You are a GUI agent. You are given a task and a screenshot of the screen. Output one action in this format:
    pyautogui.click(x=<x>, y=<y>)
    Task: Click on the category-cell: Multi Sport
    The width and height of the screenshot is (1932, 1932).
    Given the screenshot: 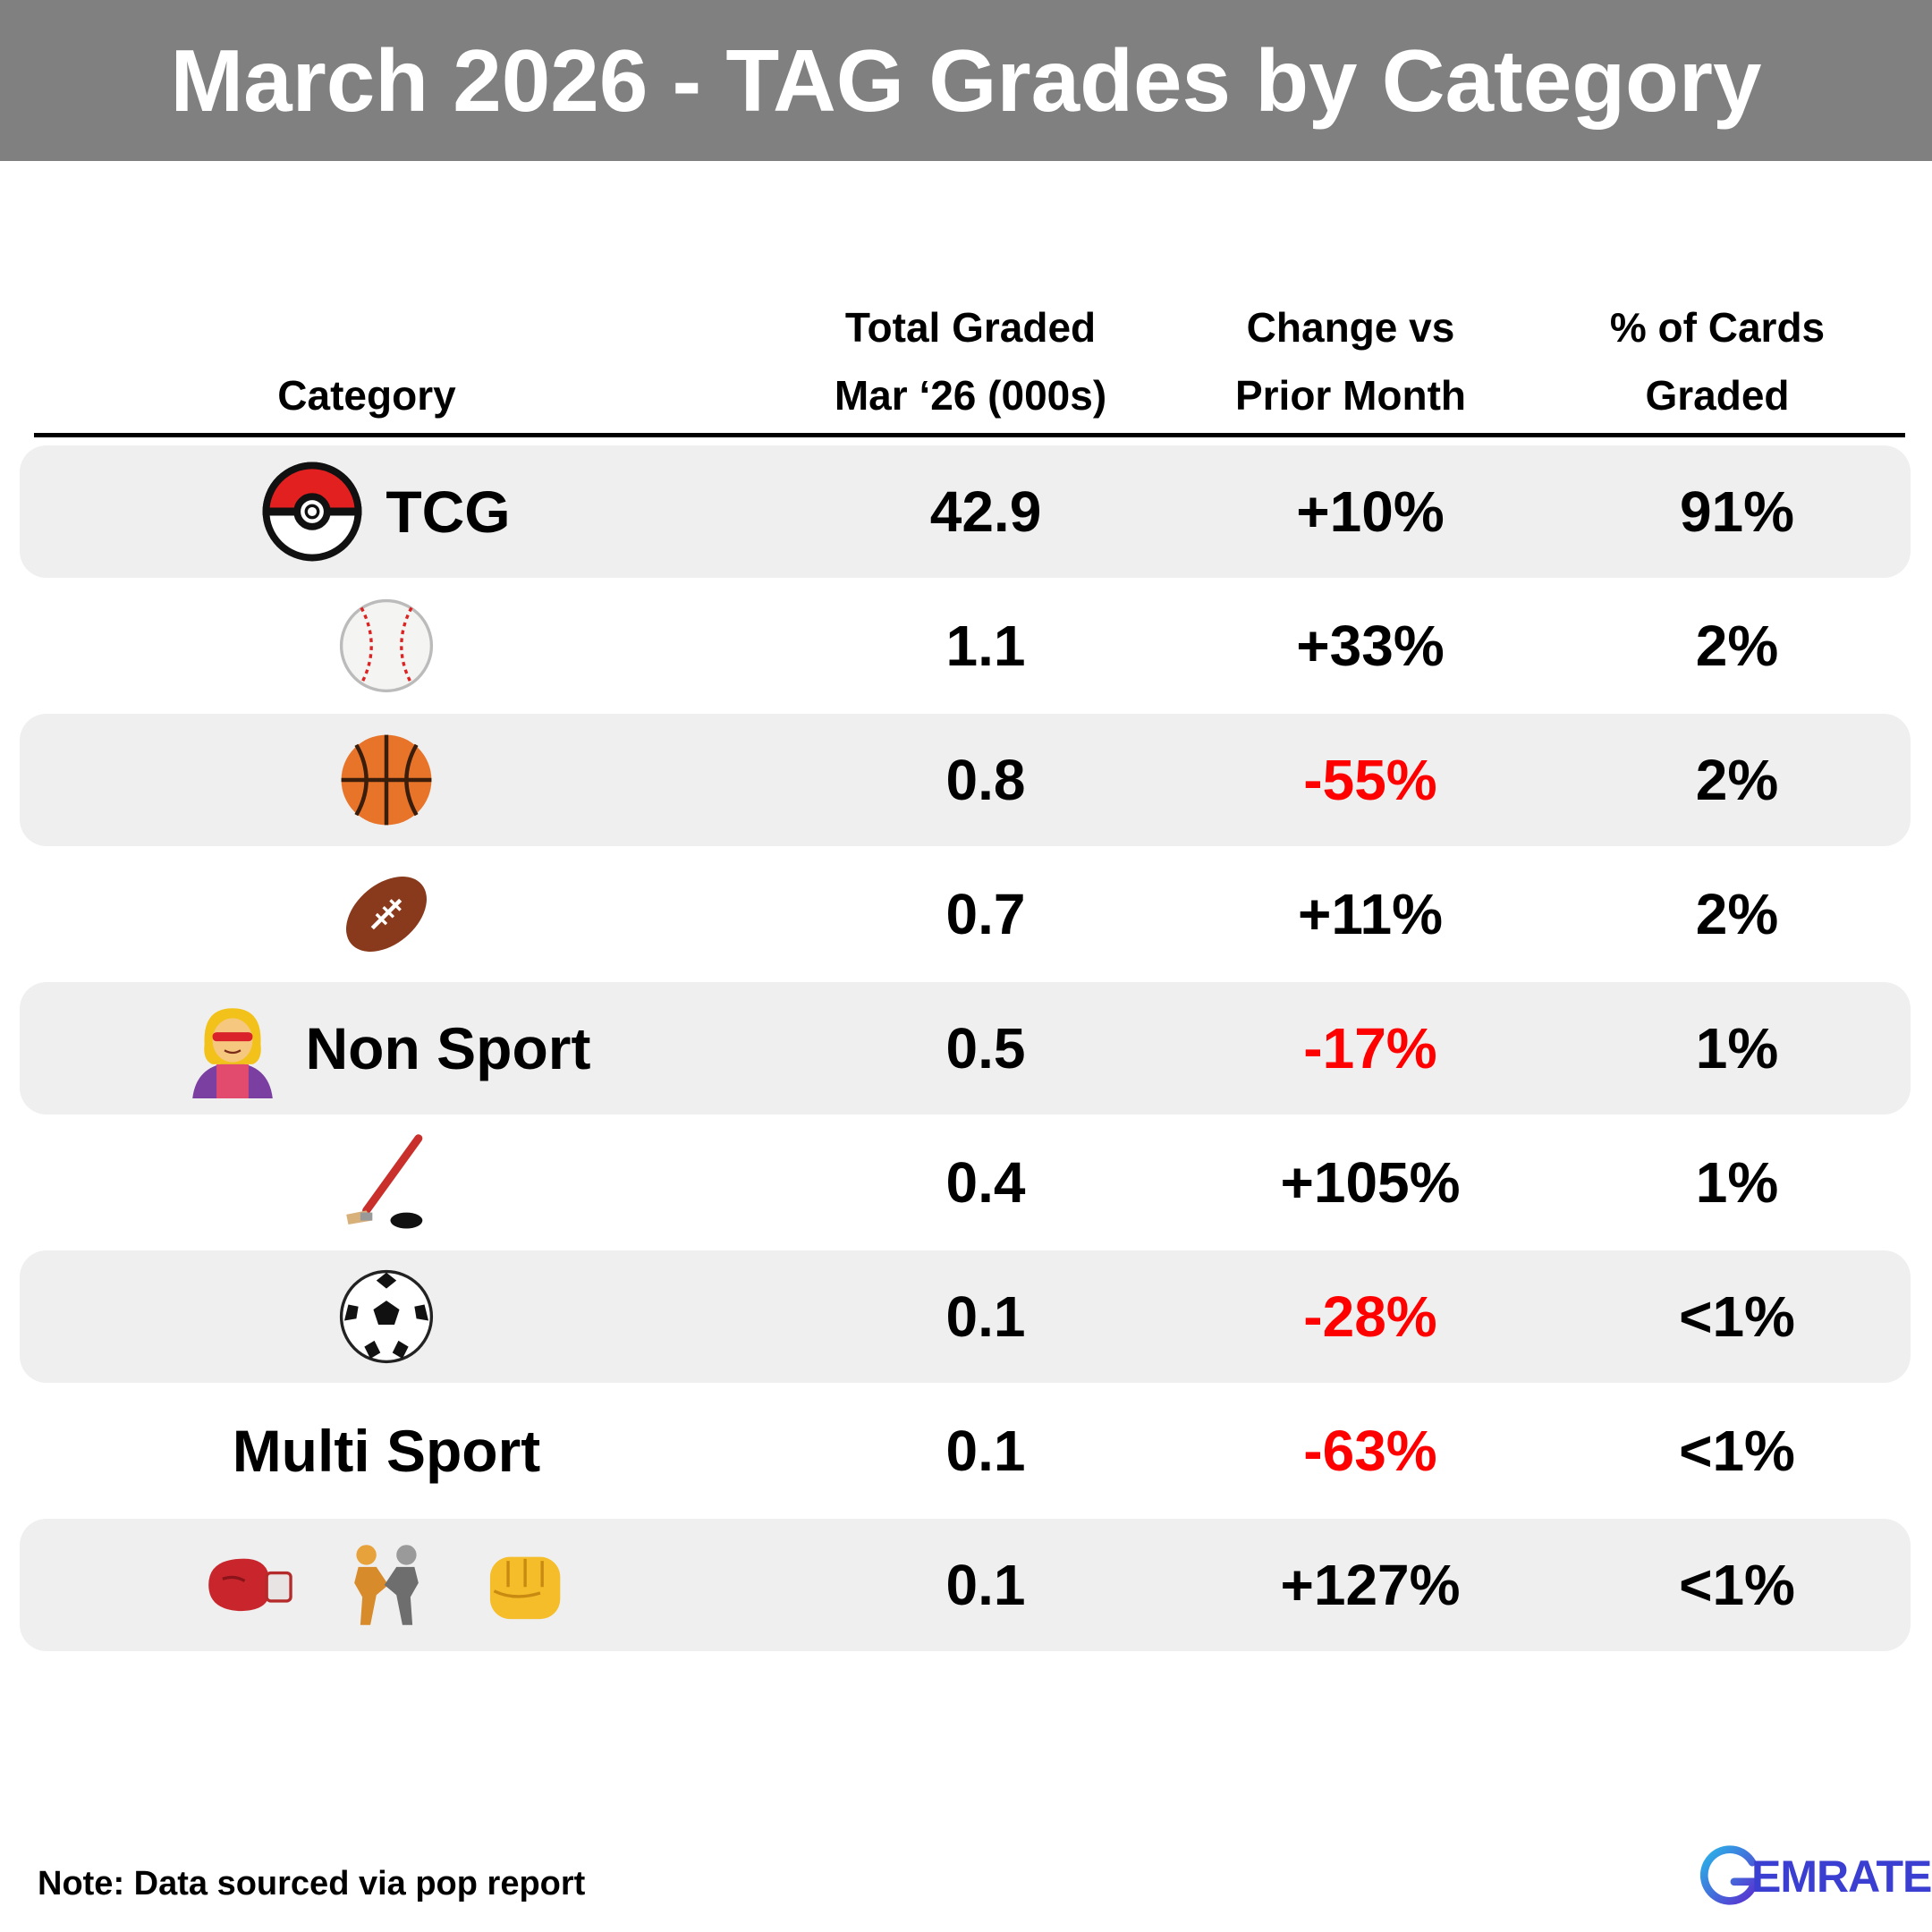 What is the action you would take?
    pyautogui.click(x=386, y=1451)
    